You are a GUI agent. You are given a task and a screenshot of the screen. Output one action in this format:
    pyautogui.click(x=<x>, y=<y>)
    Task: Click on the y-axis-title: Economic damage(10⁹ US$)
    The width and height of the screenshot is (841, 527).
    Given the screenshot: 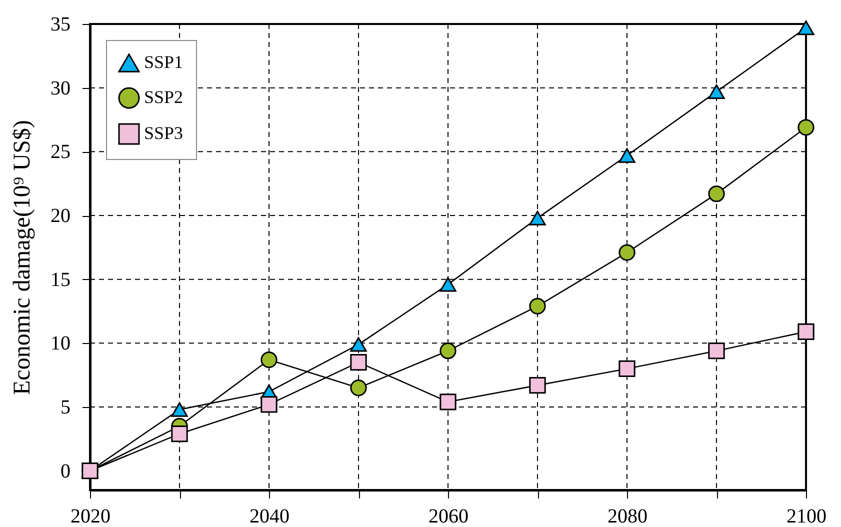 What is the action you would take?
    pyautogui.click(x=23, y=257)
    